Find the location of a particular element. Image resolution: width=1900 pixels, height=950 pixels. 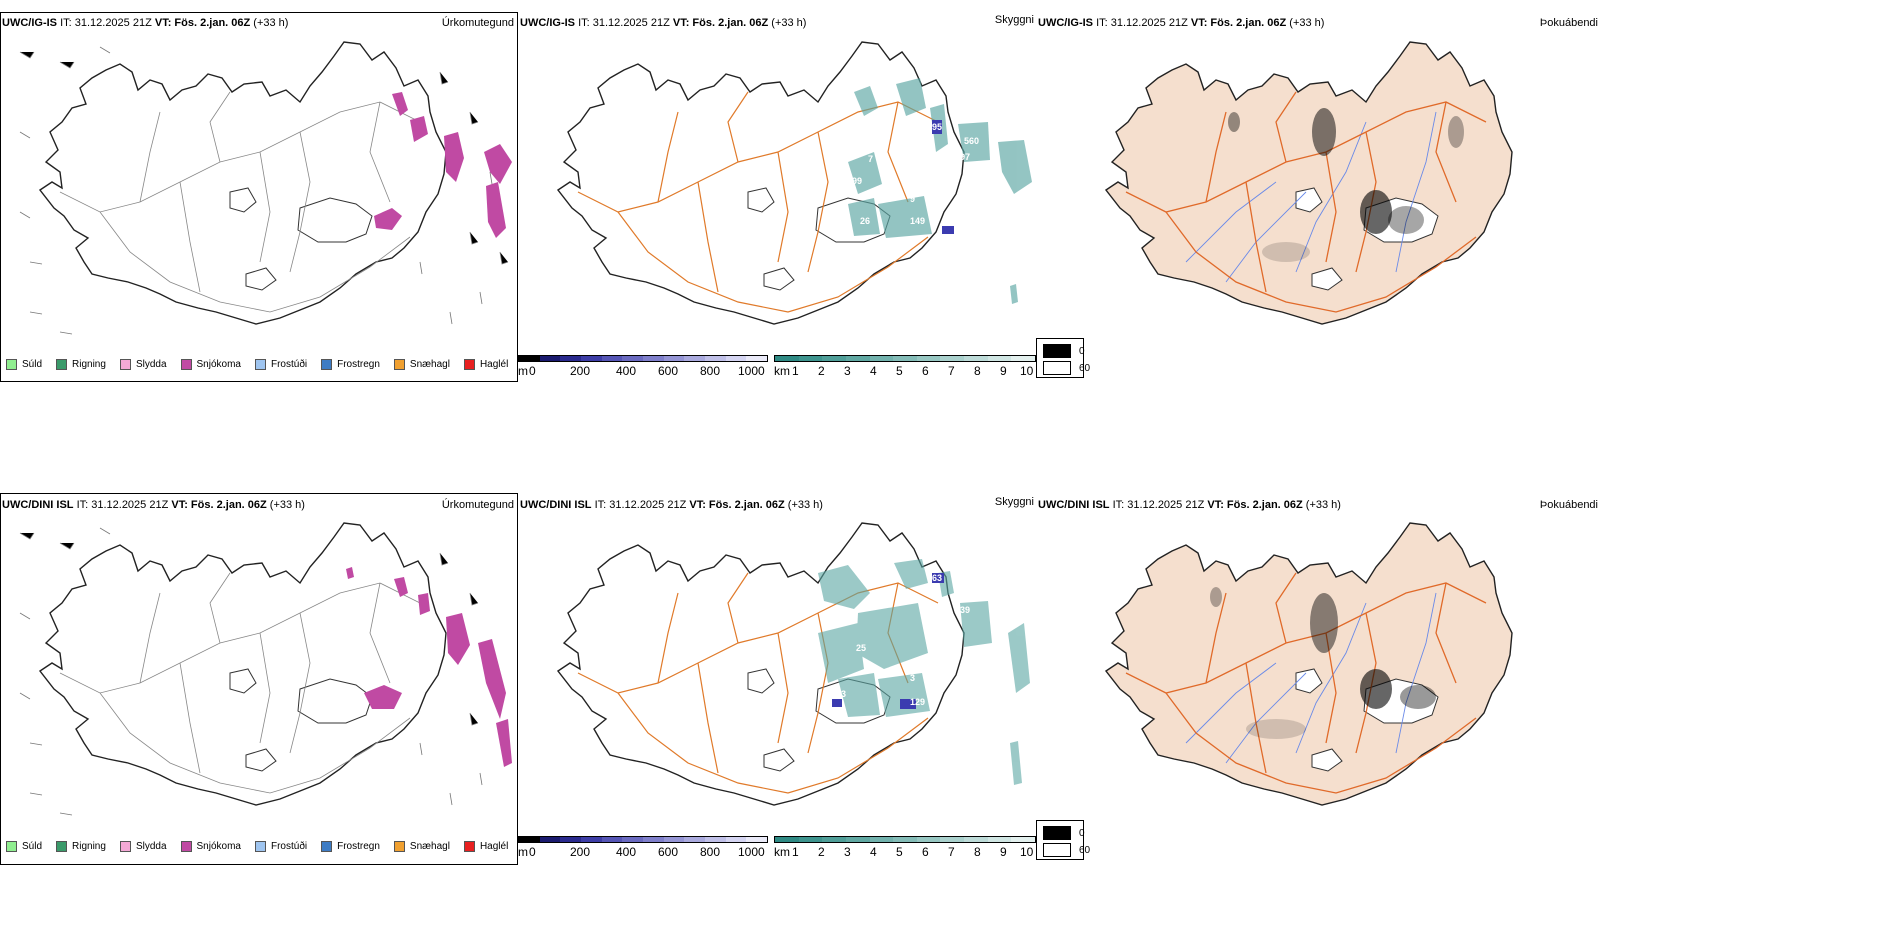

legend-item: Súld is located at coordinates (24, 364).